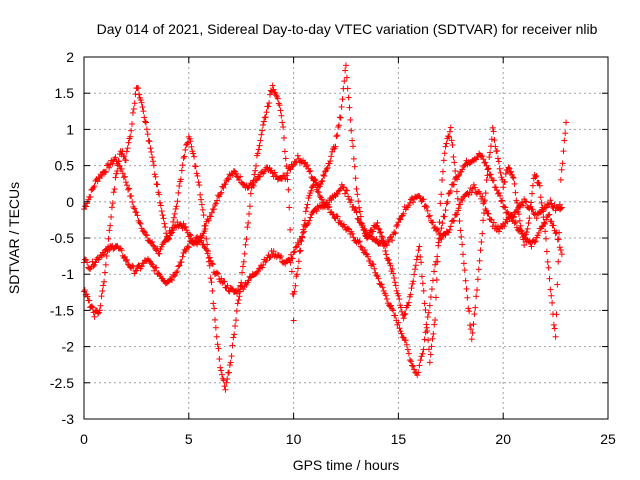 The height and width of the screenshot is (480, 640). What do you see at coordinates (65, 166) in the screenshot?
I see `y-tick-label: 0.5` at bounding box center [65, 166].